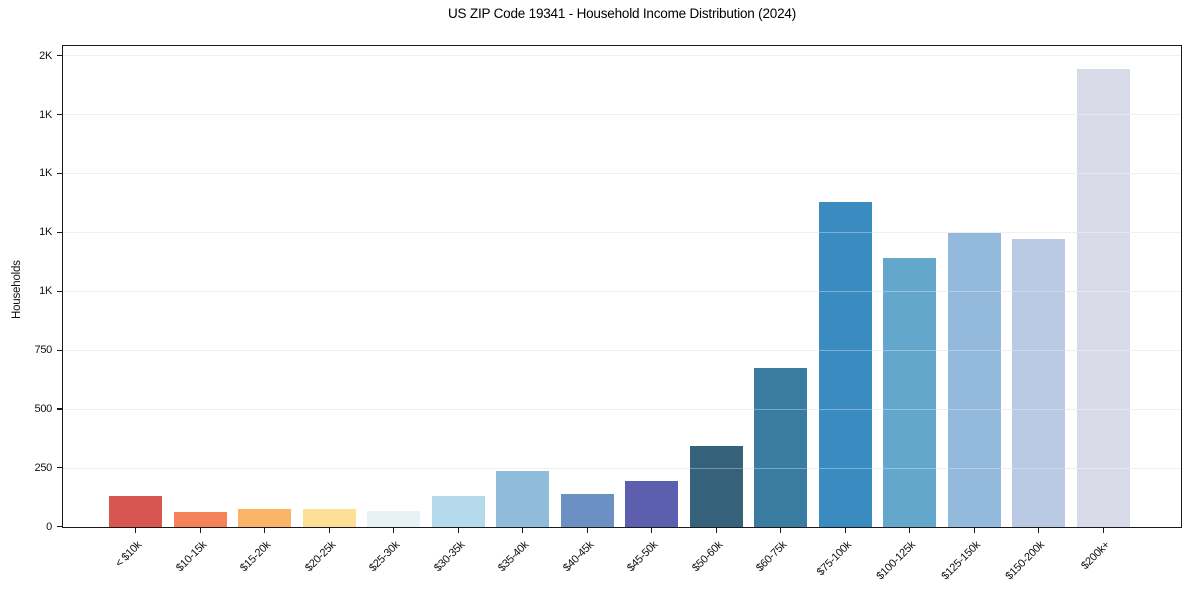  What do you see at coordinates (1095, 555) in the screenshot?
I see `x-tick-label: $200k+` at bounding box center [1095, 555].